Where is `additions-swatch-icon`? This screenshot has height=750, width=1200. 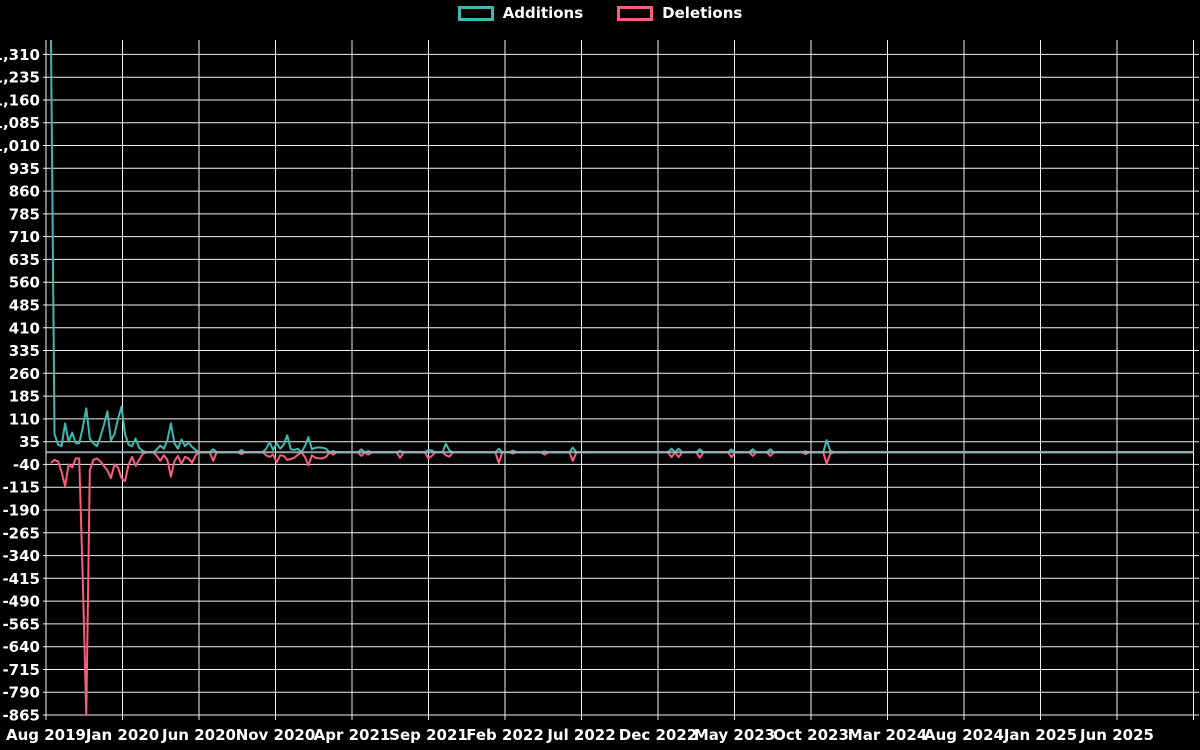
additions-swatch-icon is located at coordinates (475, 13).